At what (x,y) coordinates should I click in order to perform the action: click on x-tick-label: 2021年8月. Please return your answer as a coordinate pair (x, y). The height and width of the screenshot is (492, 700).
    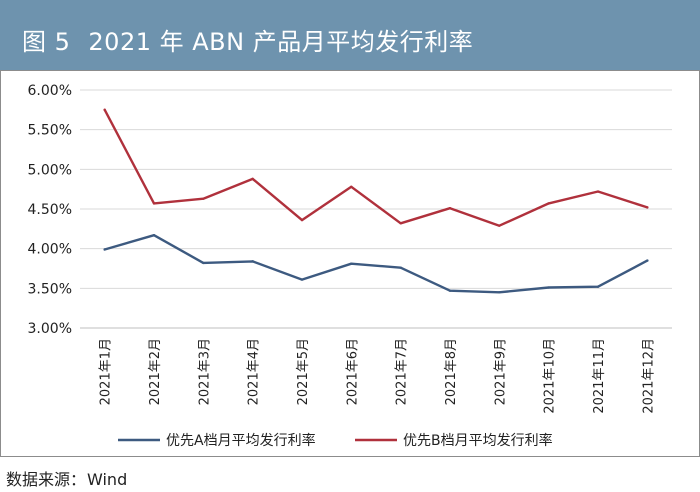
    Looking at the image, I should click on (451, 371).